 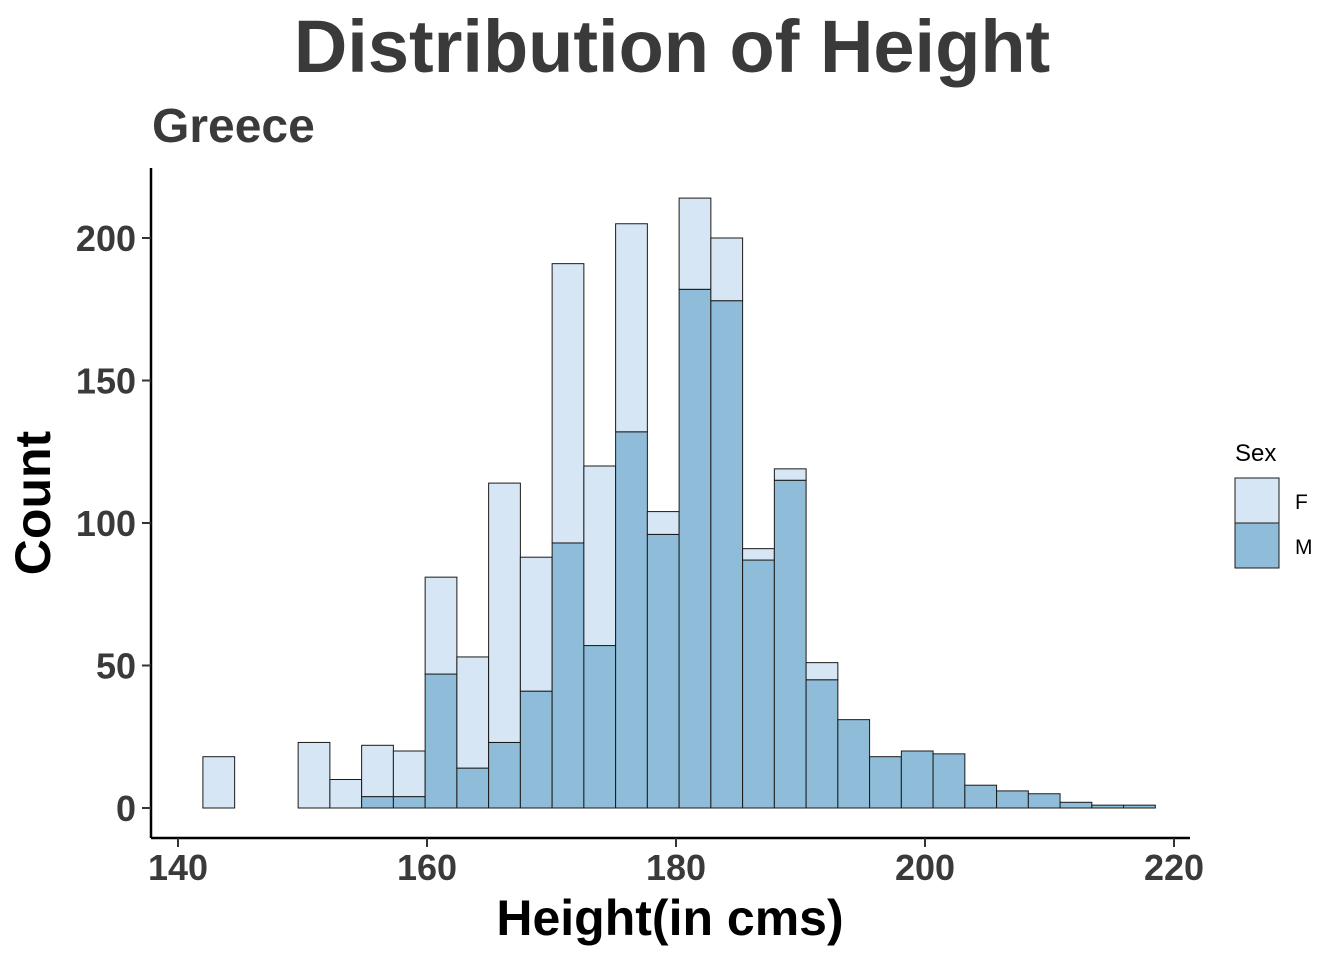 I want to click on y-tick-label-0: 0, so click(x=126, y=808).